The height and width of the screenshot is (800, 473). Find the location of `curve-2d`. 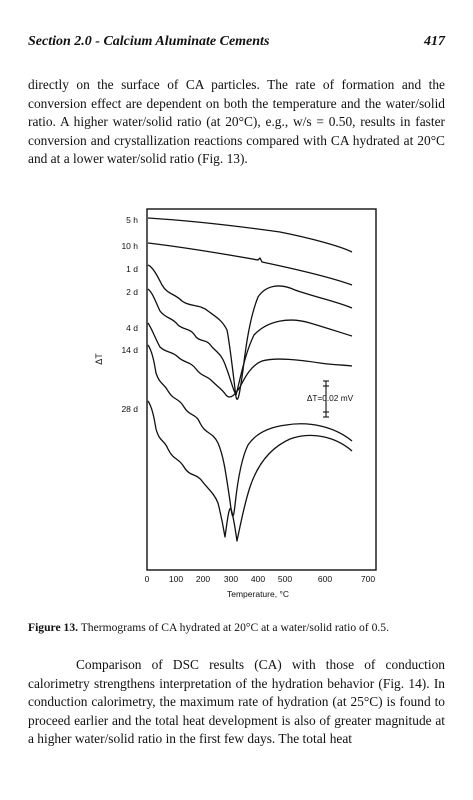

curve-2d is located at coordinates (250, 342).